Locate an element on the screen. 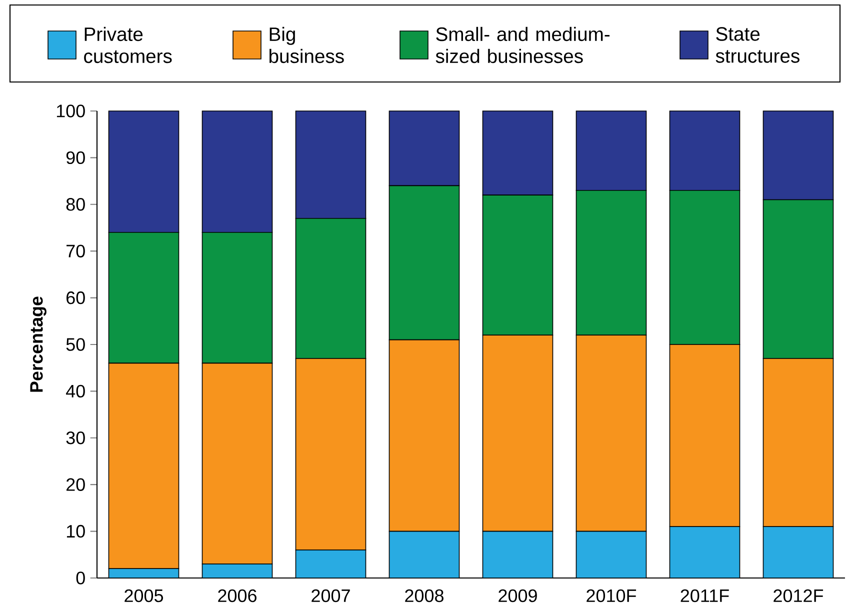 This screenshot has height=609, width=851. x-tick-label: 2006 is located at coordinates (237, 595).